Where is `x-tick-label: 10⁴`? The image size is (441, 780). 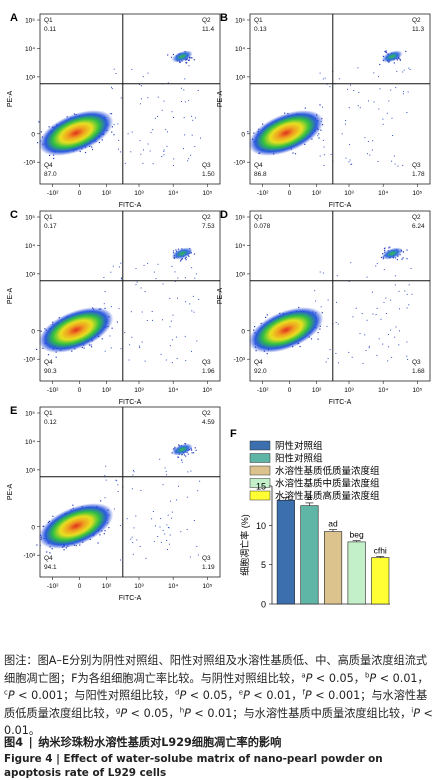 x-tick-label: 10⁴ is located at coordinates (383, 193).